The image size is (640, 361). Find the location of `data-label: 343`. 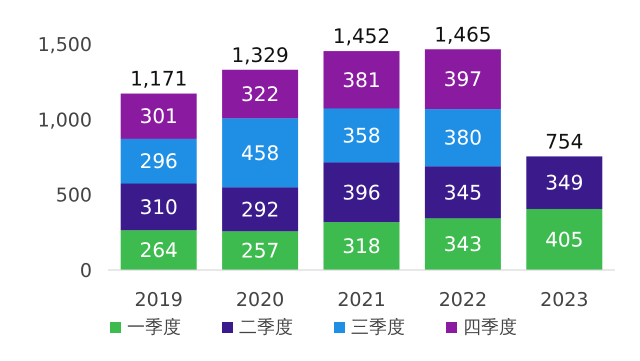

data-label: 343 is located at coordinates (463, 244).